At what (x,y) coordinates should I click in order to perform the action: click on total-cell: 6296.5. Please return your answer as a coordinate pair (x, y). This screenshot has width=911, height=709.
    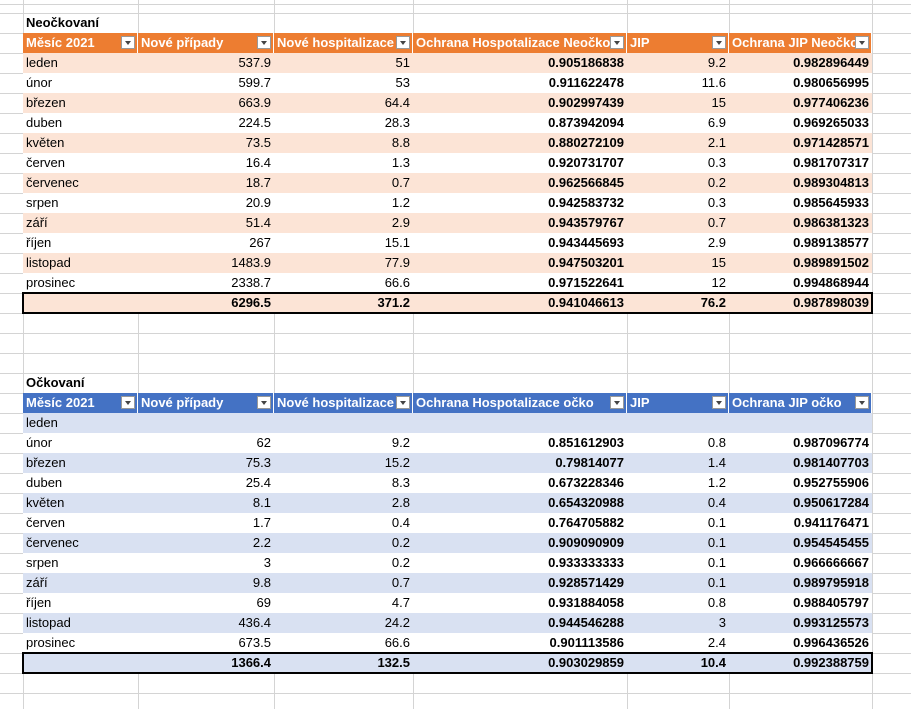
    Looking at the image, I should click on (206, 303).